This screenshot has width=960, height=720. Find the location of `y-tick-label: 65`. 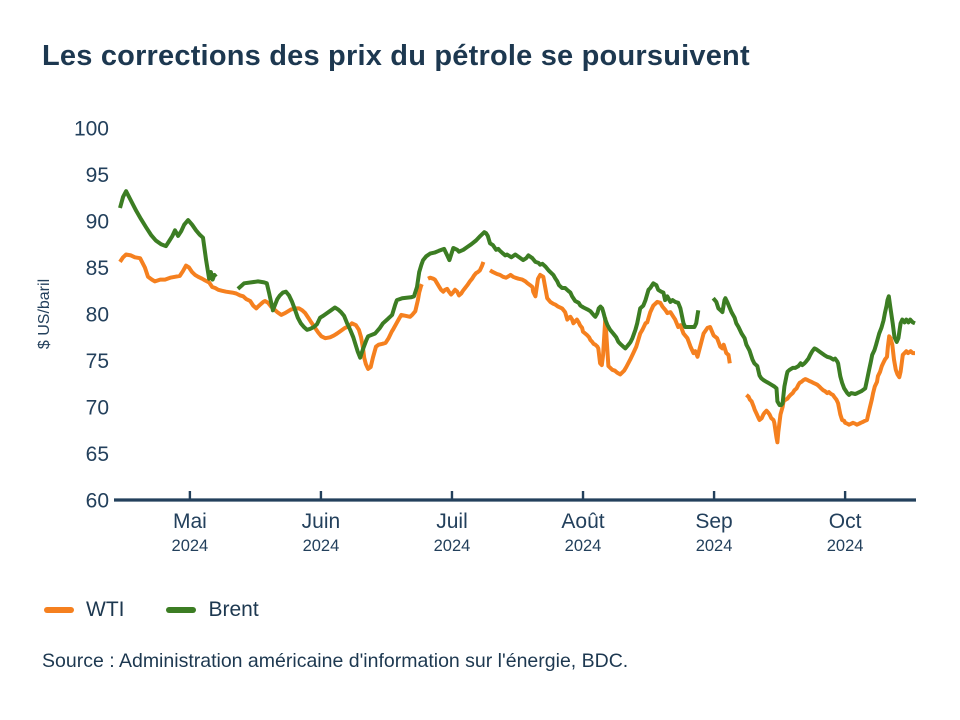

y-tick-label: 65 is located at coordinates (97, 454).